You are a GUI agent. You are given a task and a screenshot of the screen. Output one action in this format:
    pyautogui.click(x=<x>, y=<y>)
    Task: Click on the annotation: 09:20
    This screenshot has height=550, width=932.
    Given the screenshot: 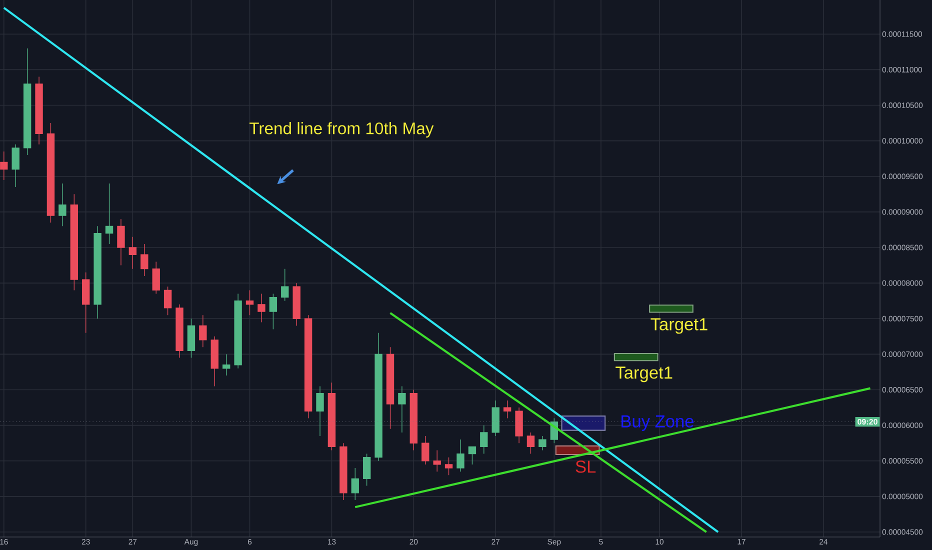 What is the action you would take?
    pyautogui.click(x=868, y=421)
    